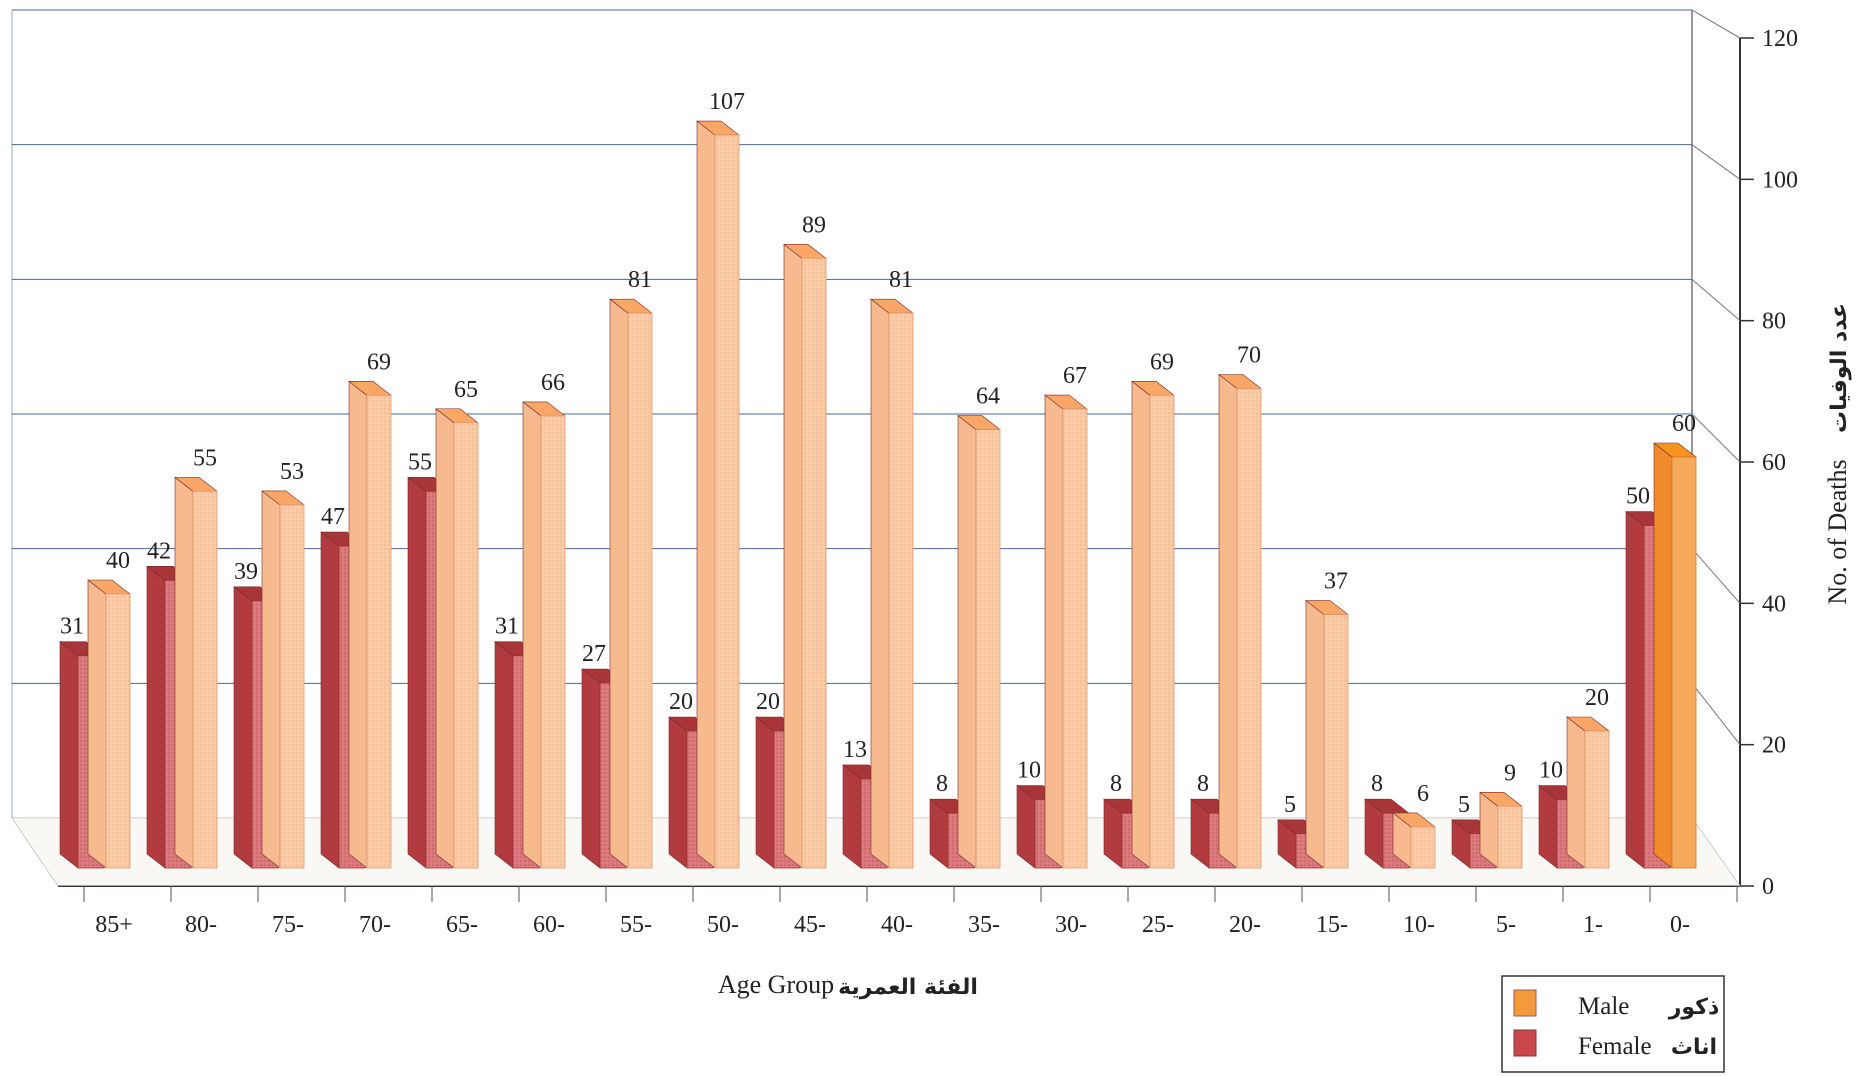 Image resolution: width=1858 pixels, height=1076 pixels. What do you see at coordinates (1774, 746) in the screenshot?
I see `y-tick-label: 20` at bounding box center [1774, 746].